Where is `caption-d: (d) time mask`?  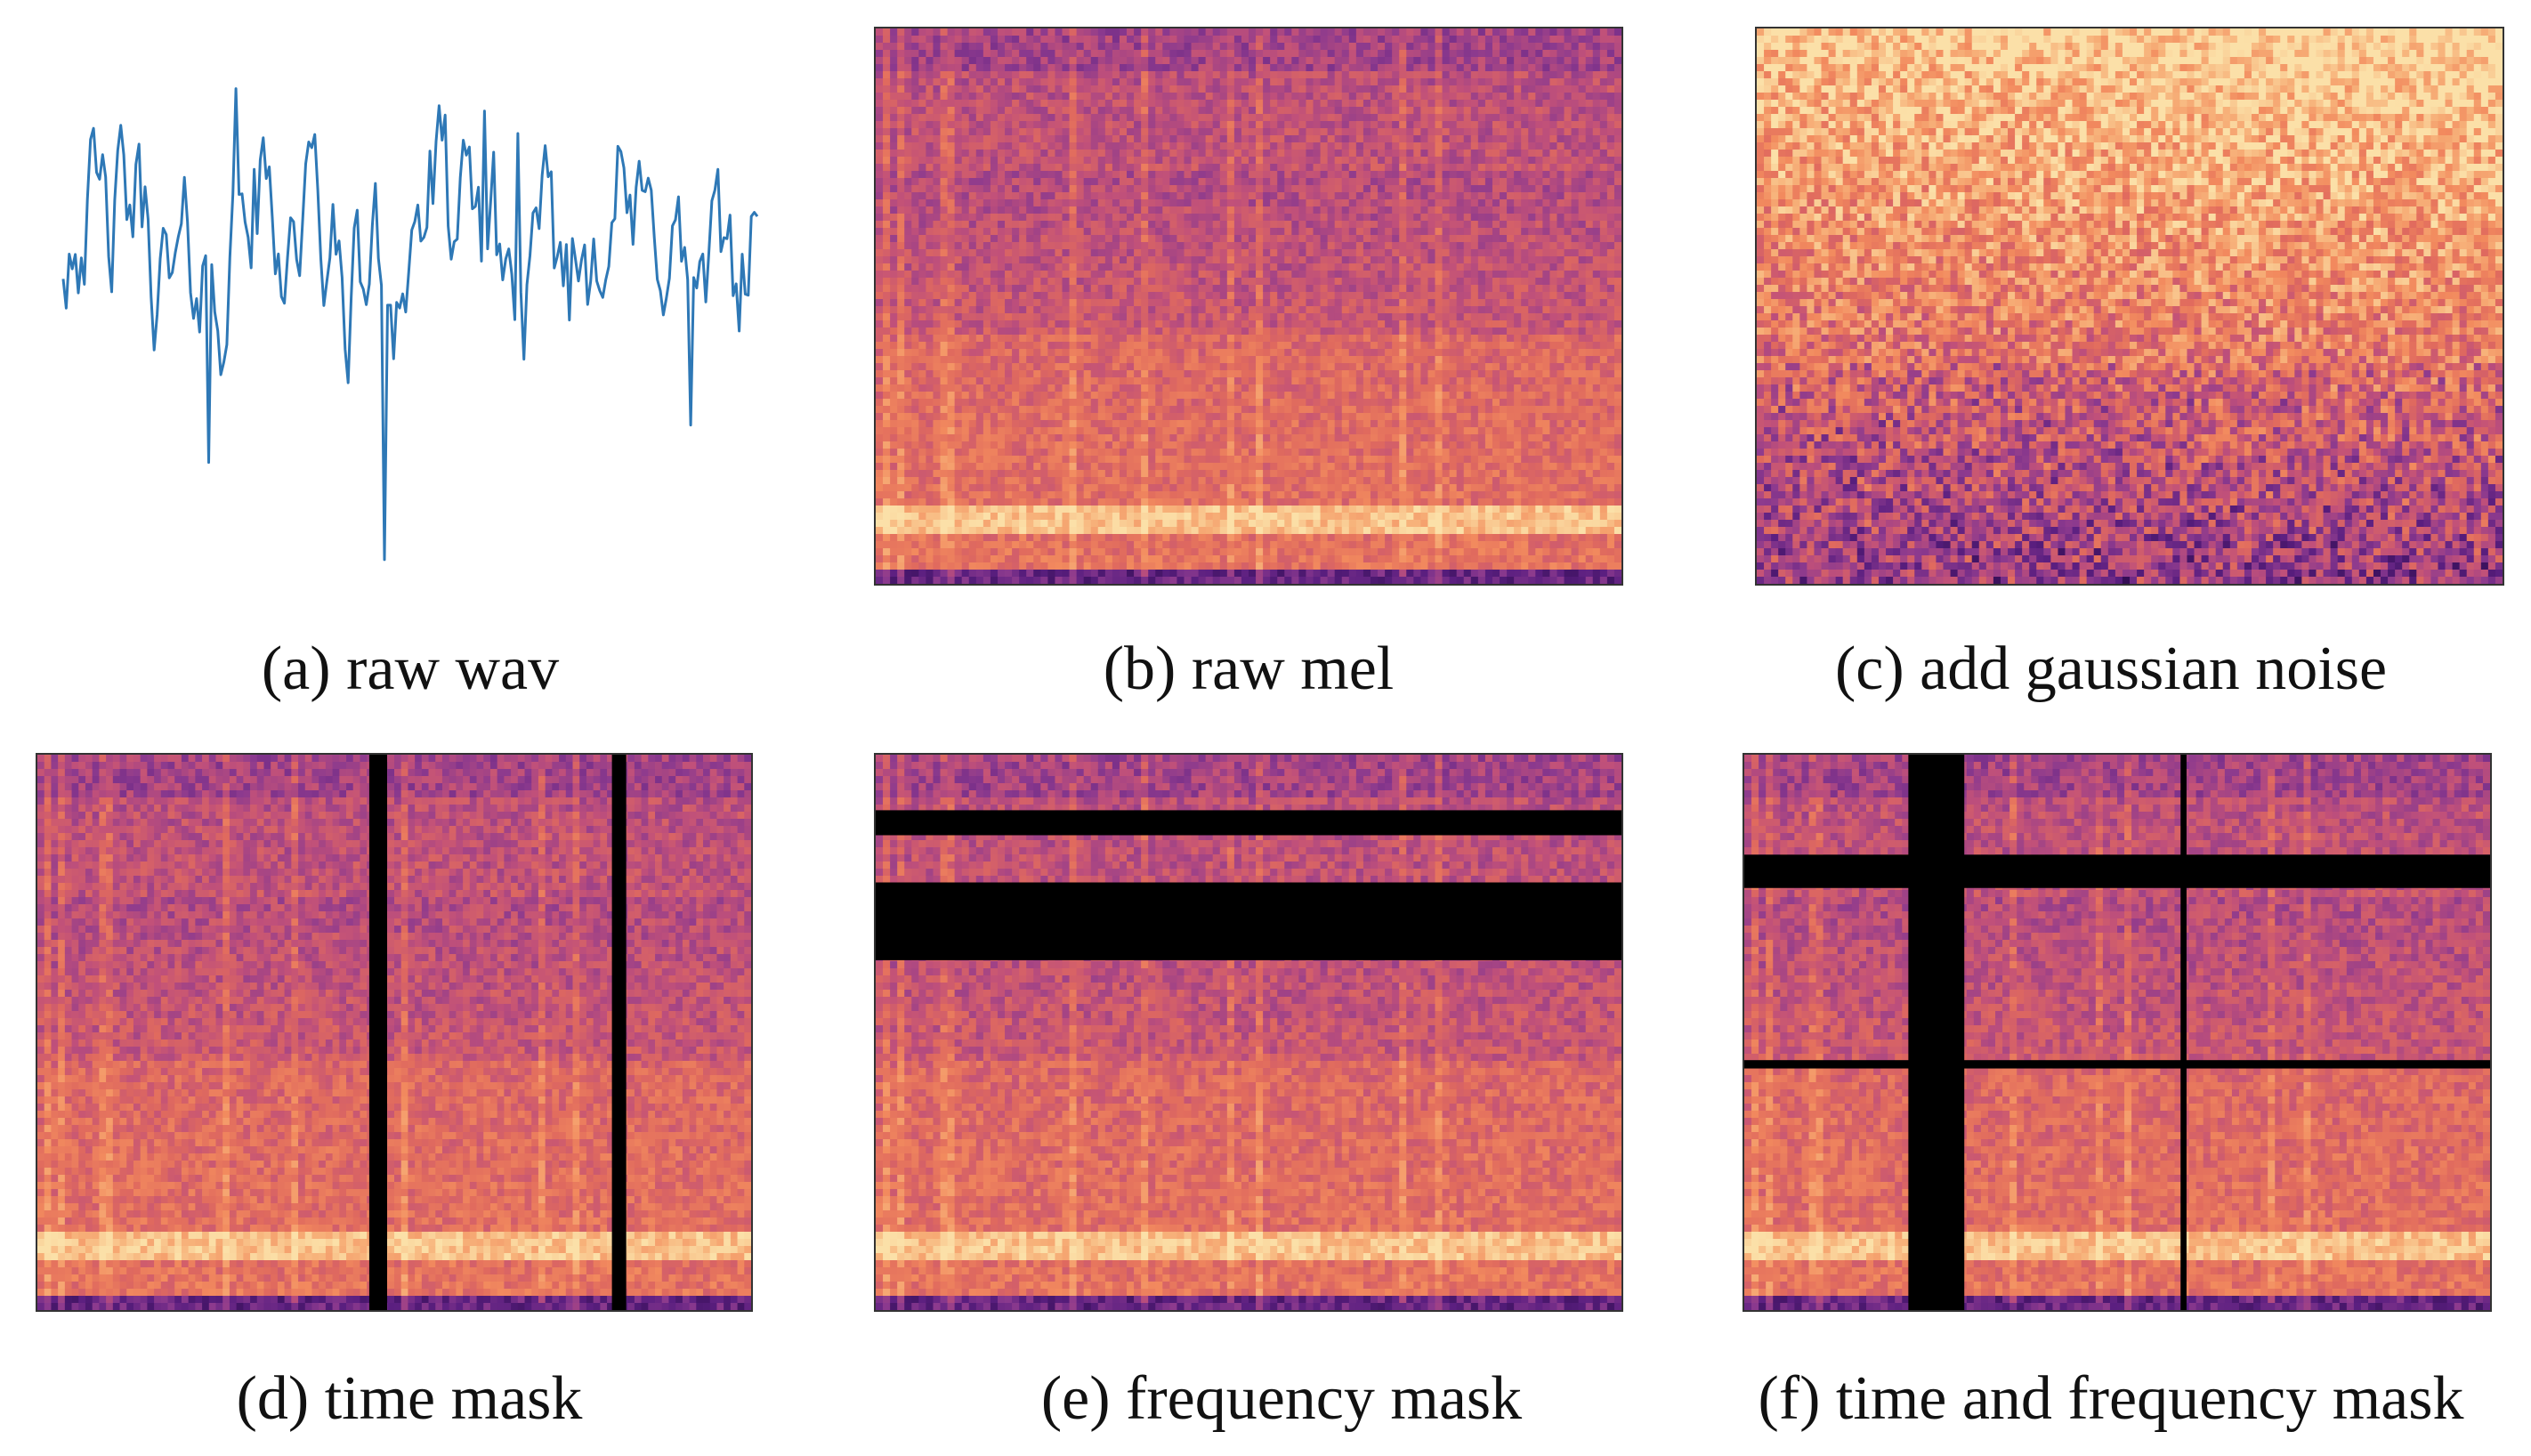 caption-d: (d) time mask is located at coordinates (409, 1399).